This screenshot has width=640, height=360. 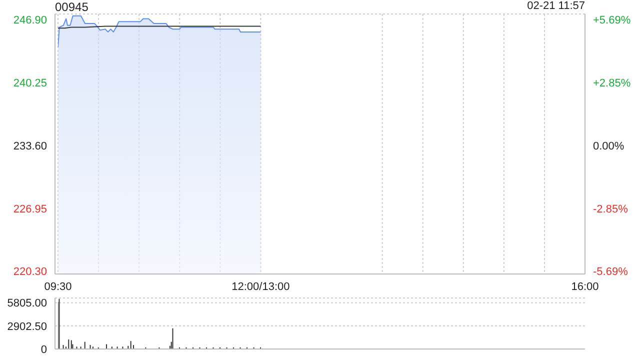 I want to click on chart-title: 00945, so click(x=71, y=7).